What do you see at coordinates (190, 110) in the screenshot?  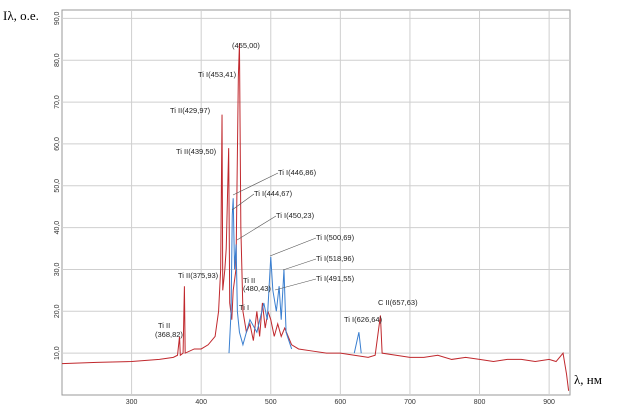 I see `annotation: Ti II(429,97)` at bounding box center [190, 110].